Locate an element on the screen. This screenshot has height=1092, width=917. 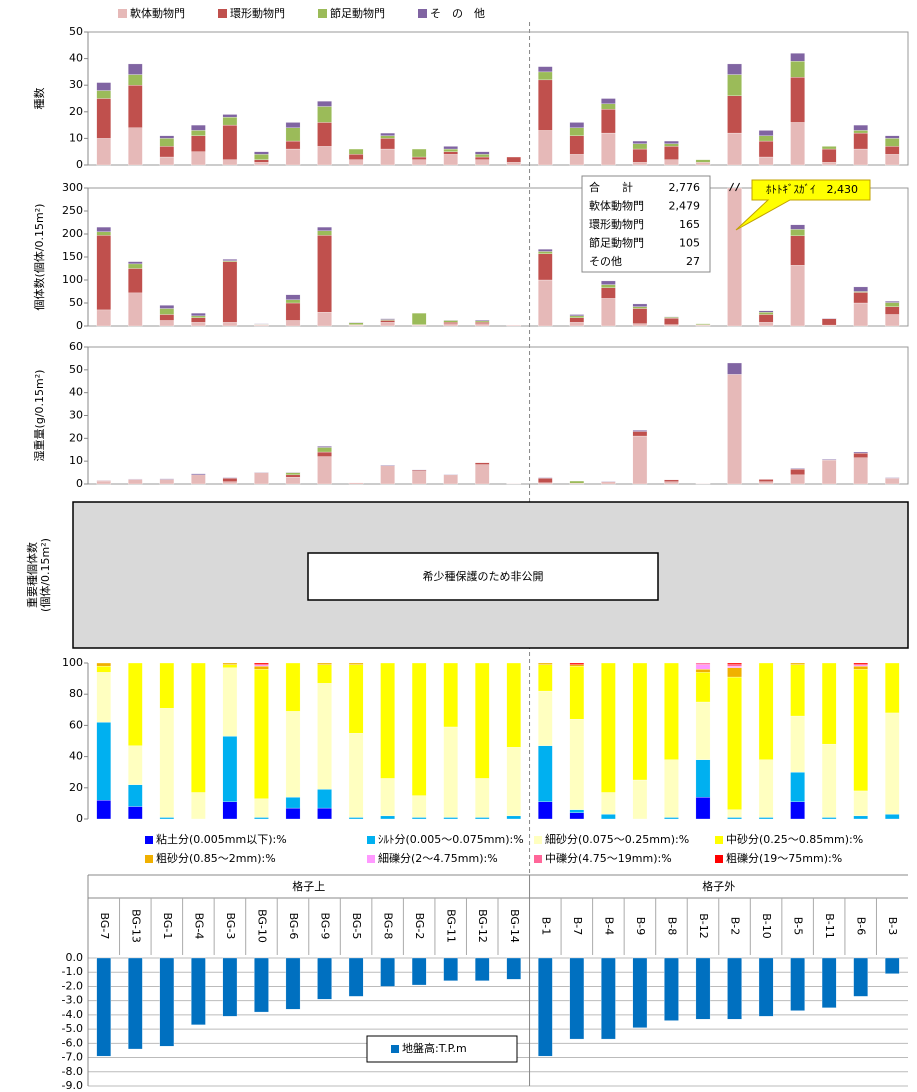
notice-y-title: (個体/0.15m²) is located at coordinates (45, 575).